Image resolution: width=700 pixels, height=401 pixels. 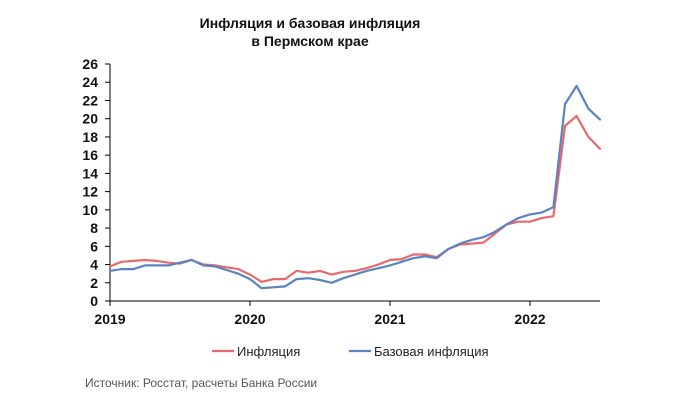 I want to click on source-note: Источник: Росстат, расчеты Банка России, so click(x=201, y=383).